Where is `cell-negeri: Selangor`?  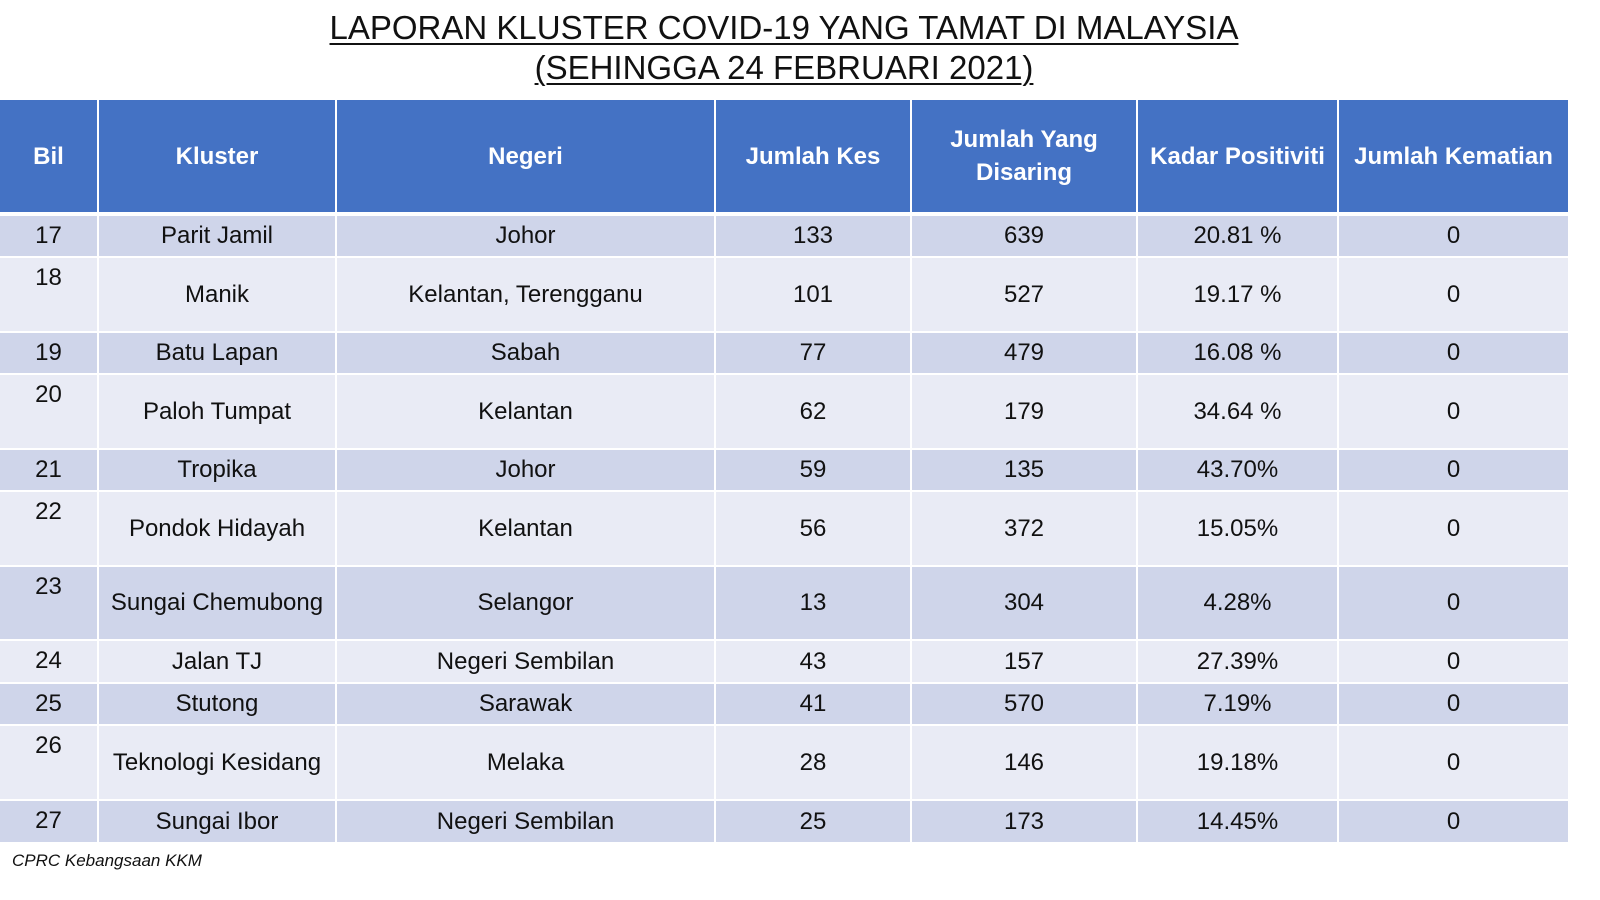 cell-negeri: Selangor is located at coordinates (526, 603).